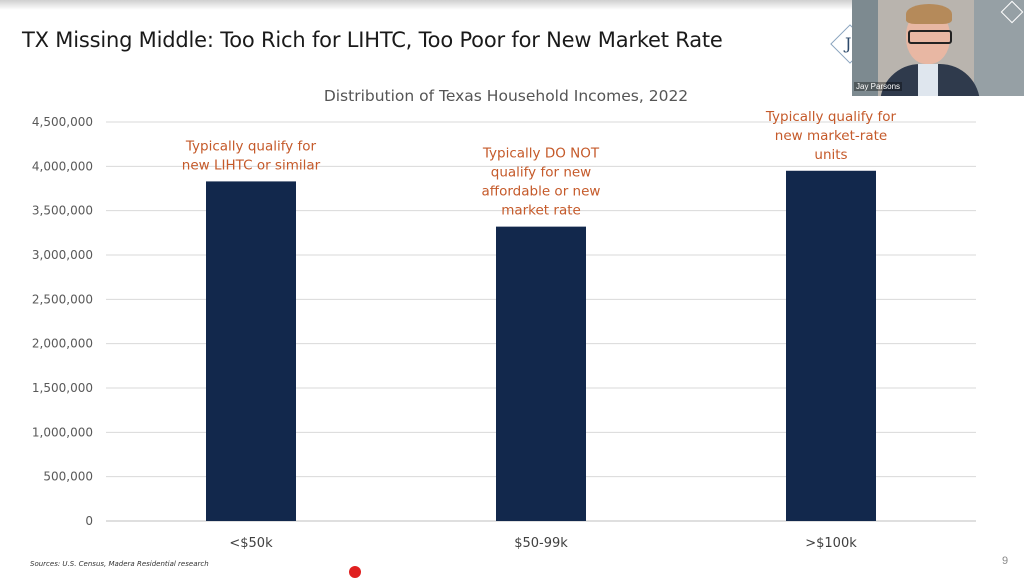 Image resolution: width=1024 pixels, height=578 pixels. I want to click on y-tick-label: 4,500,000, so click(62, 122).